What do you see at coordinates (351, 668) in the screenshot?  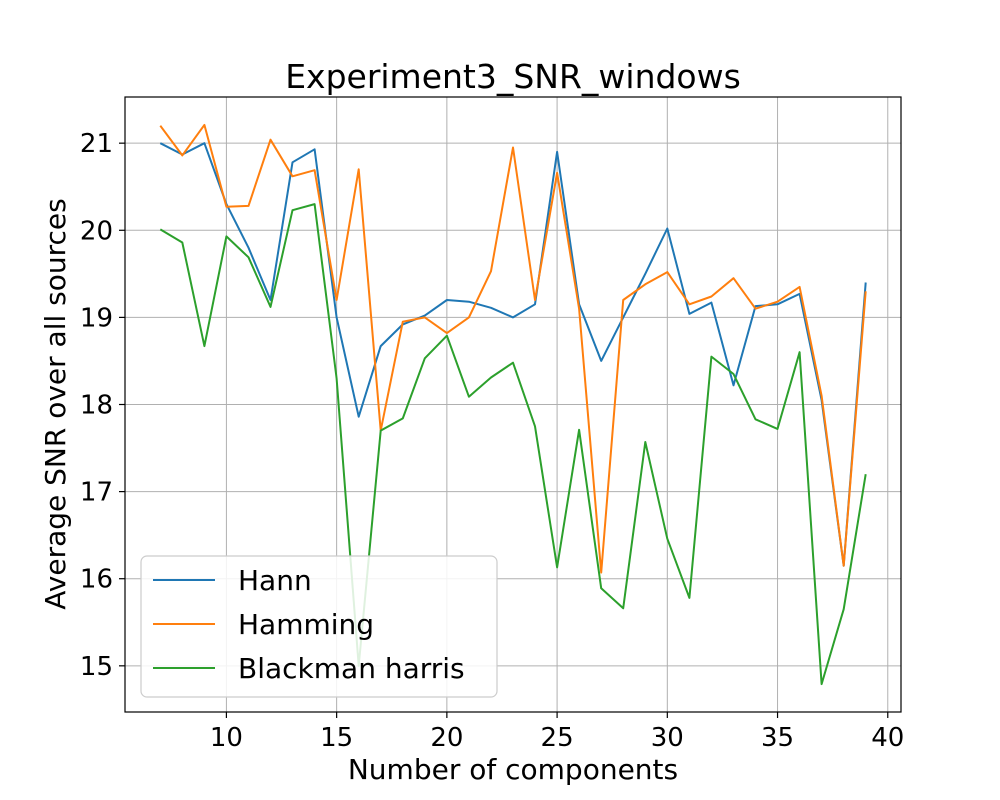 I see `legend-entry: Blackman harris` at bounding box center [351, 668].